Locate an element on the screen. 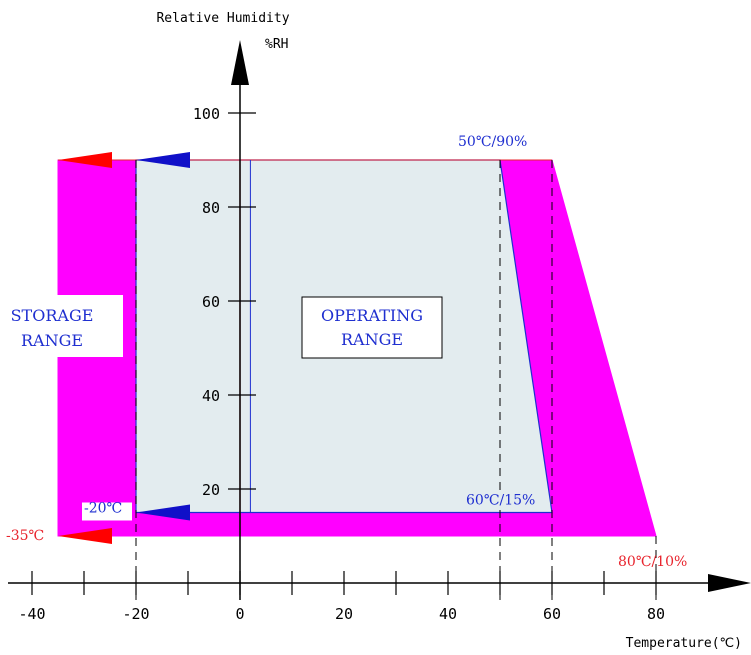 Image resolution: width=751 pixels, height=655 pixels. storage-label-box is located at coordinates (61, 326).